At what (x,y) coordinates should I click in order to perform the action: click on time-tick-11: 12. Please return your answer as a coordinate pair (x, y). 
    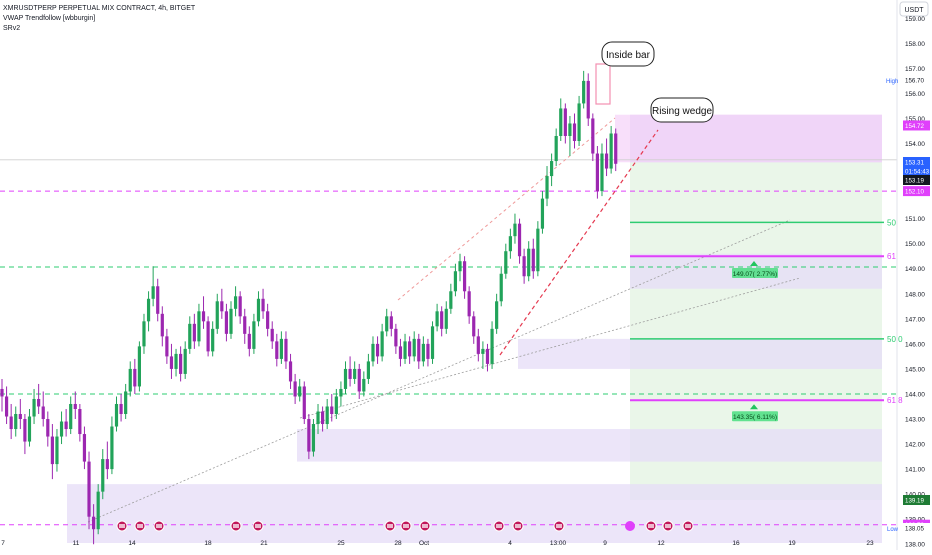
    Looking at the image, I should click on (661, 543).